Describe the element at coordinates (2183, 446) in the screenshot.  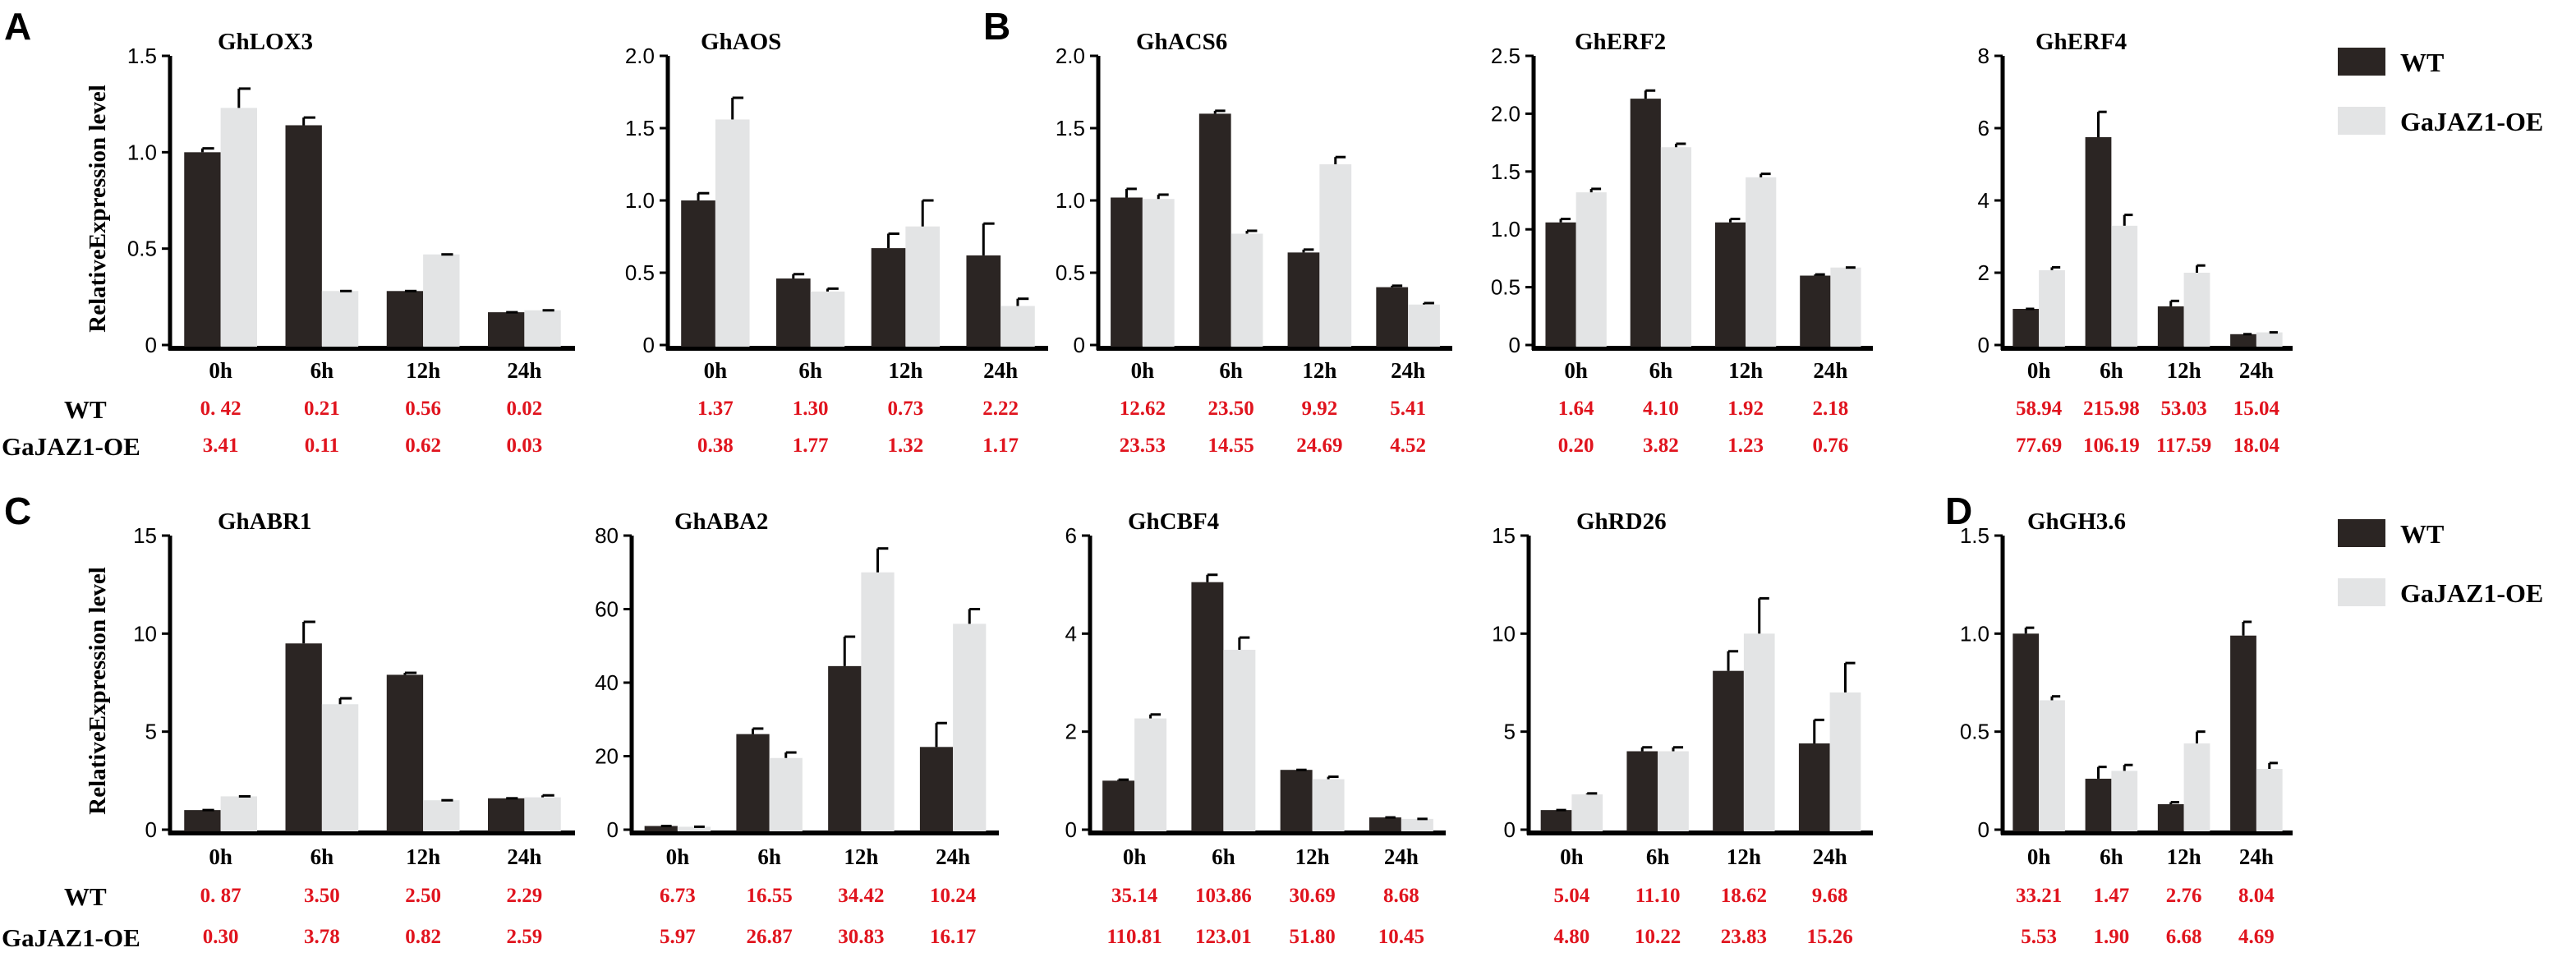
I see `oe-value: 117.59` at that location.